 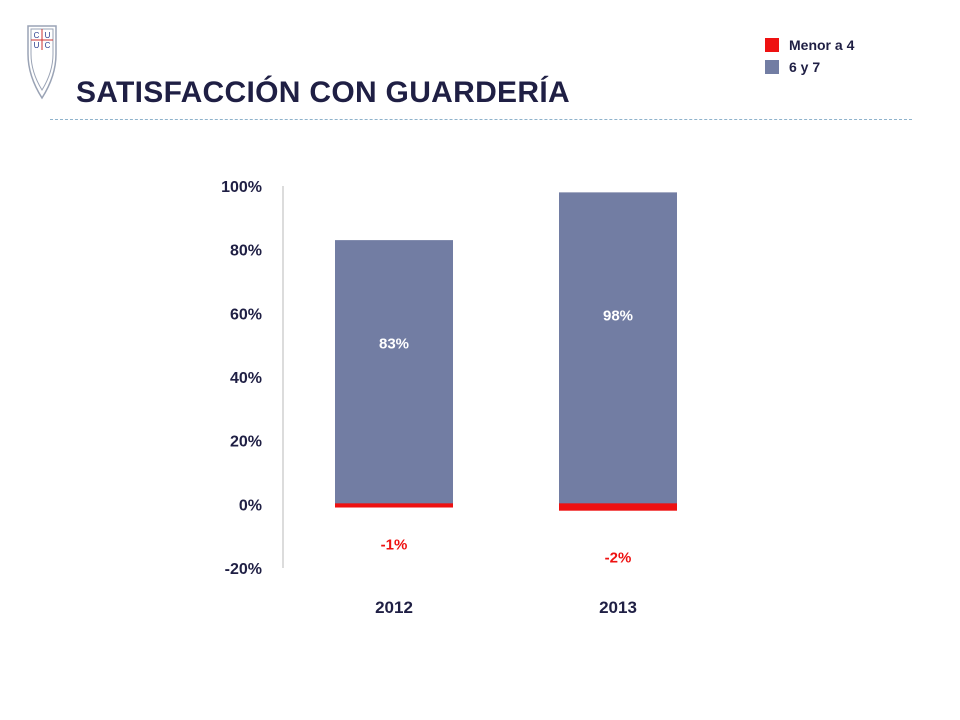 What do you see at coordinates (618, 558) in the screenshot?
I see `data-label-menor-a-4-2013: -2%` at bounding box center [618, 558].